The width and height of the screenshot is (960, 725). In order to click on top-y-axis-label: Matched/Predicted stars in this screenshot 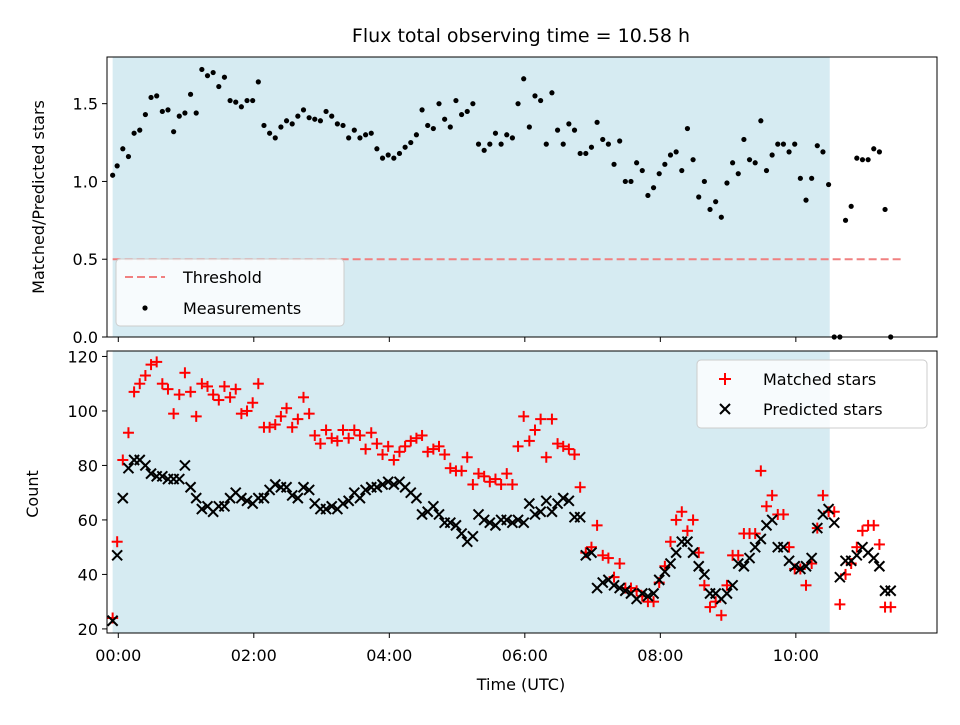, I will do `click(38, 197)`.